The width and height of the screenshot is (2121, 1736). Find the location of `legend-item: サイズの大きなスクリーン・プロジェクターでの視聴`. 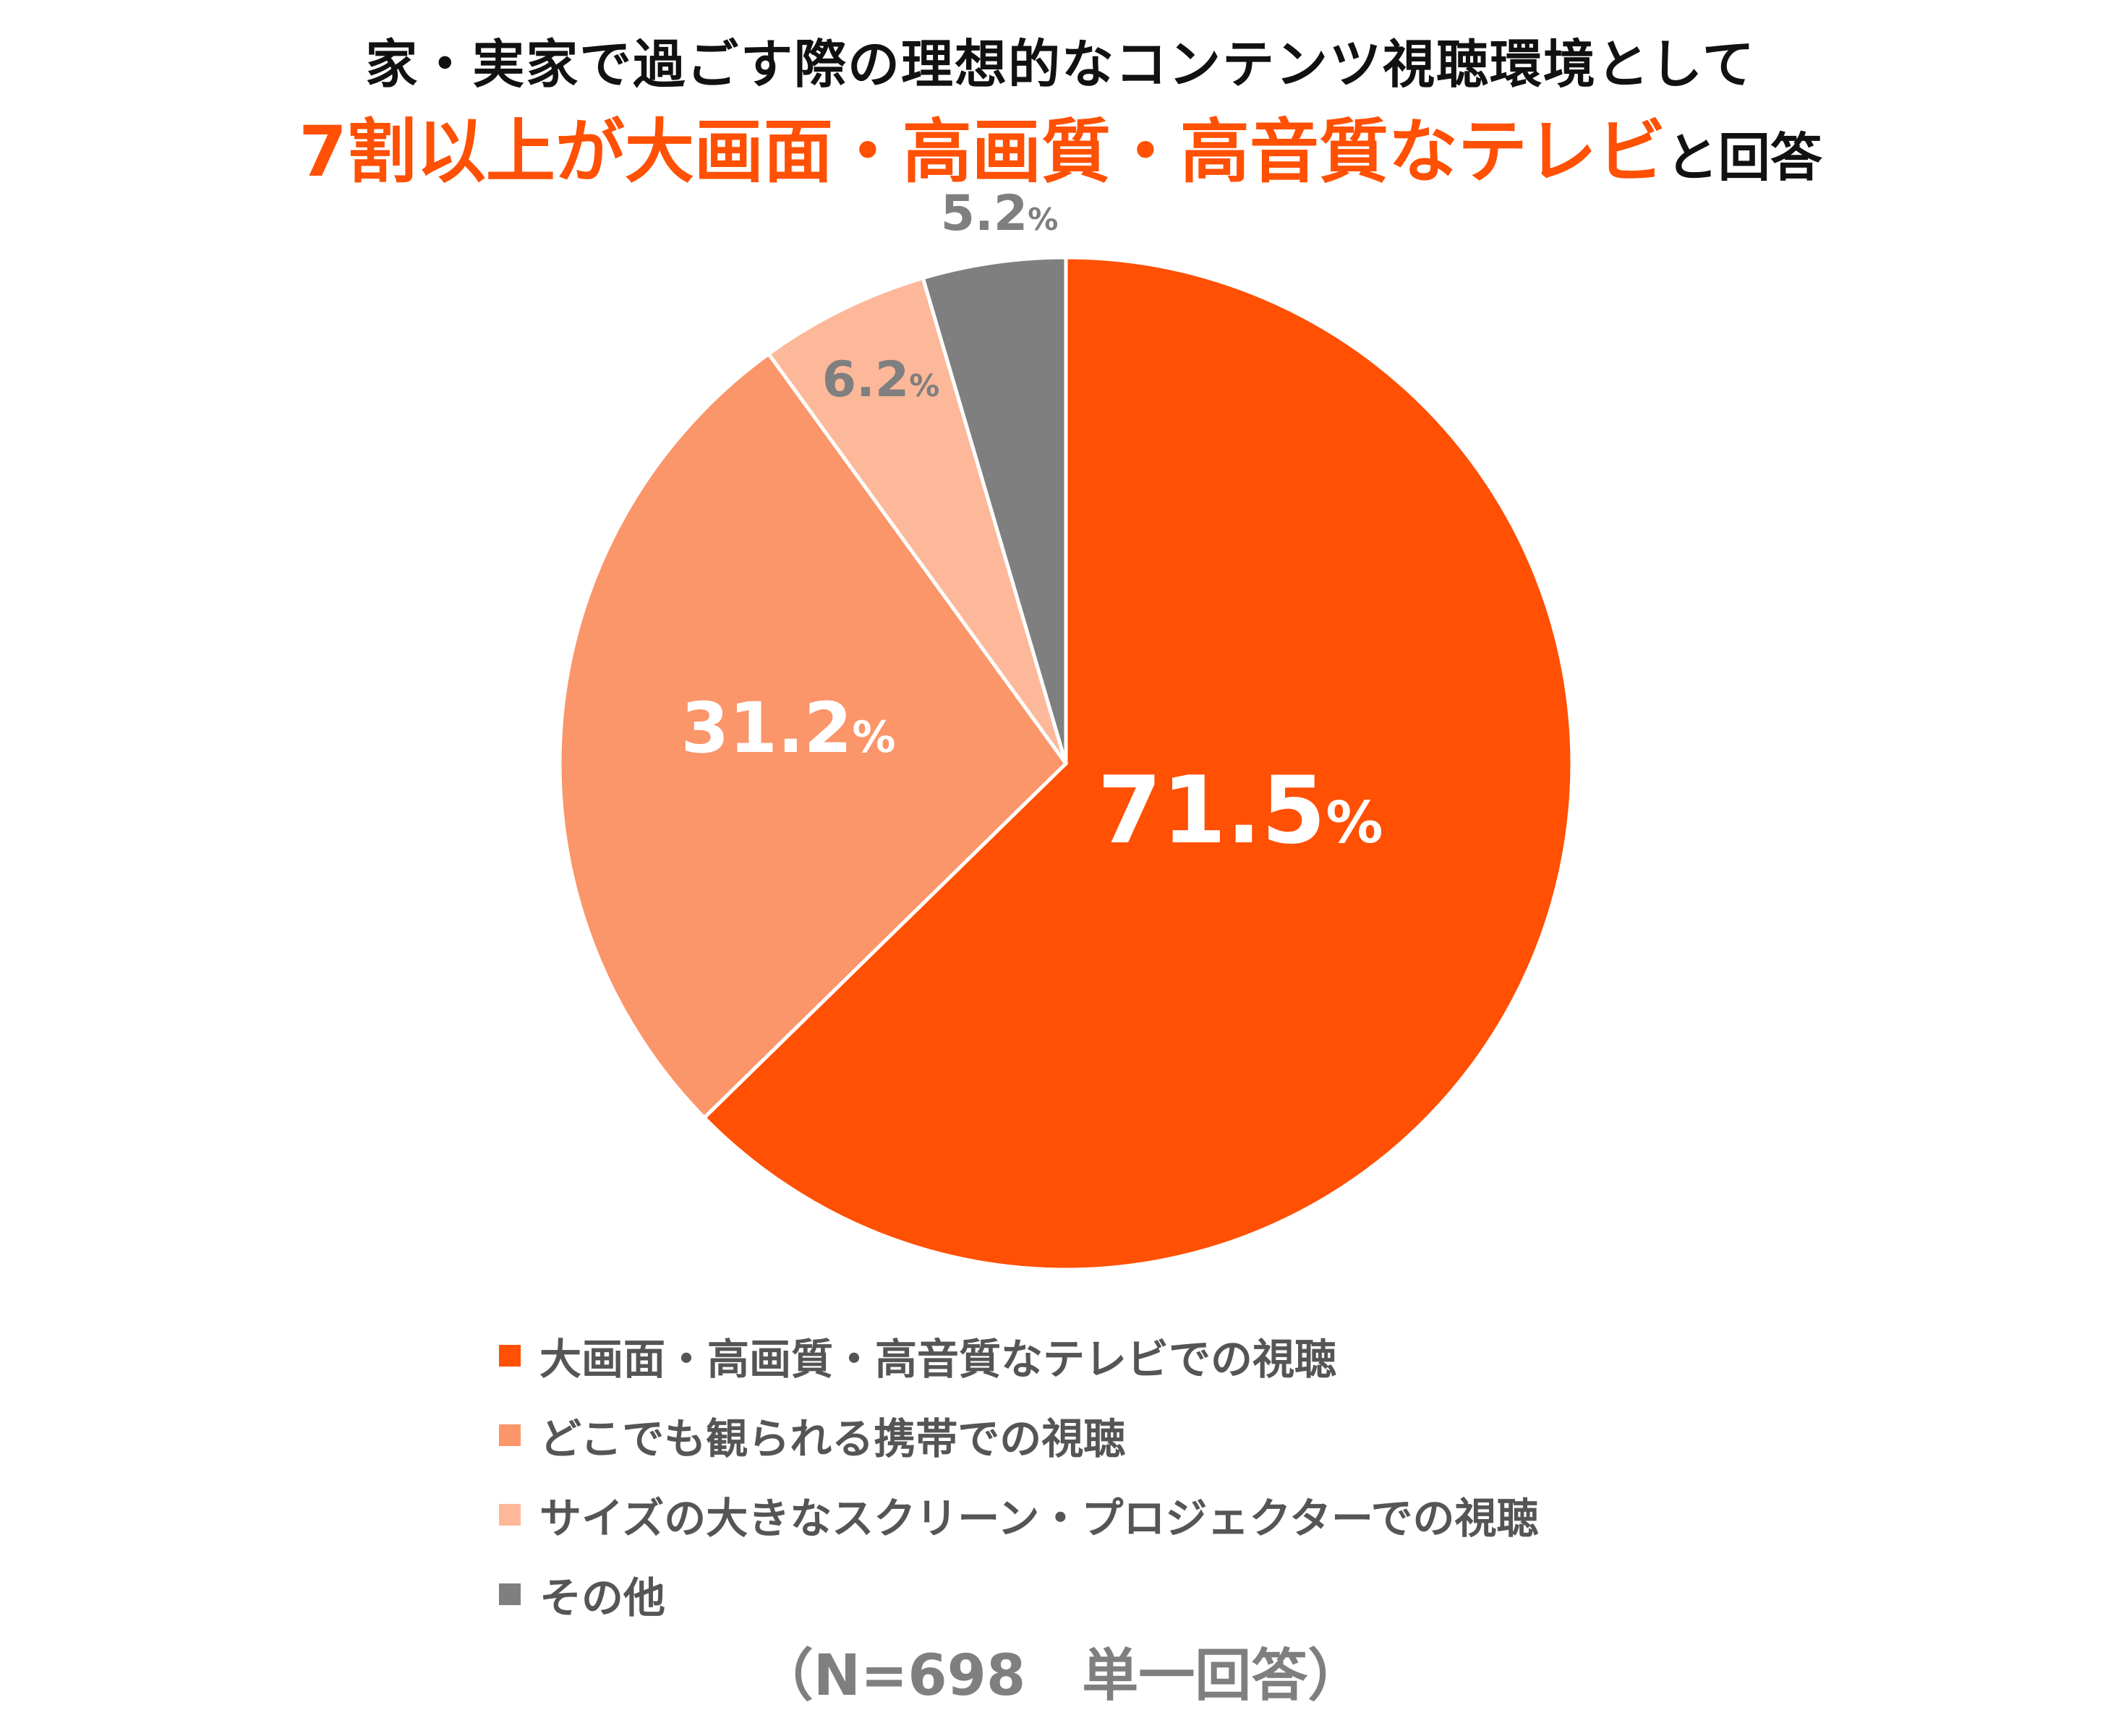

legend-item: サイズの大きなスクリーン・プロジェクターでの視聴 is located at coordinates (1019, 1515).